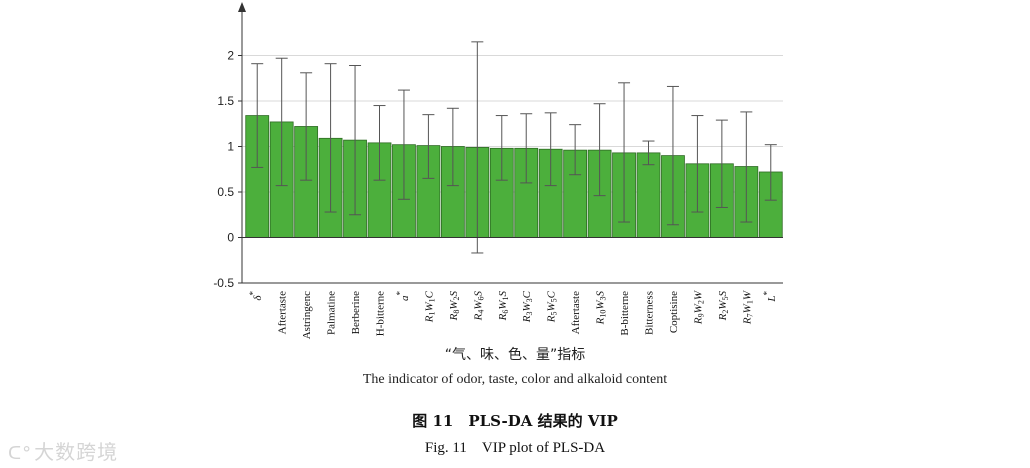 The height and width of the screenshot is (468, 1030). What do you see at coordinates (601, 308) in the screenshot?
I see `x-tick-label-14: R10W3S` at bounding box center [601, 308].